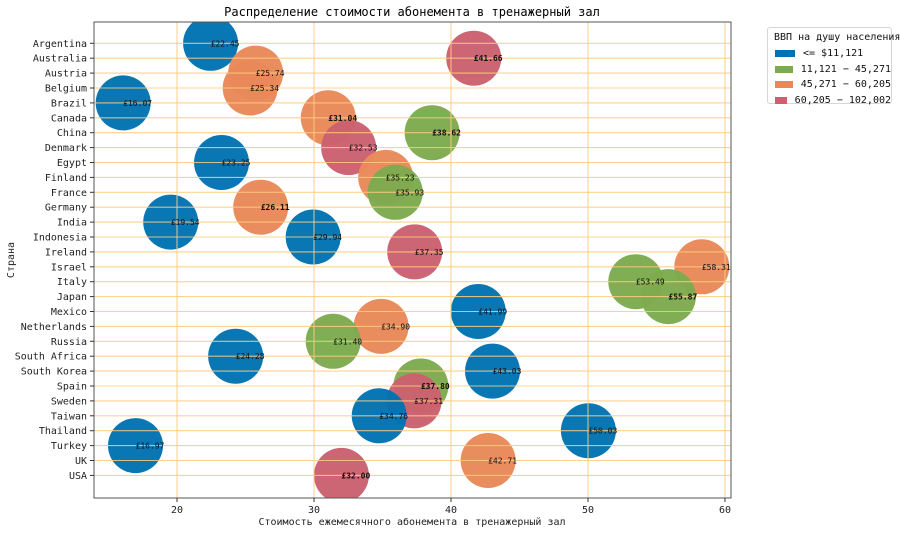  I want to click on legend-item: 45,271 − 60,205, so click(832, 85).